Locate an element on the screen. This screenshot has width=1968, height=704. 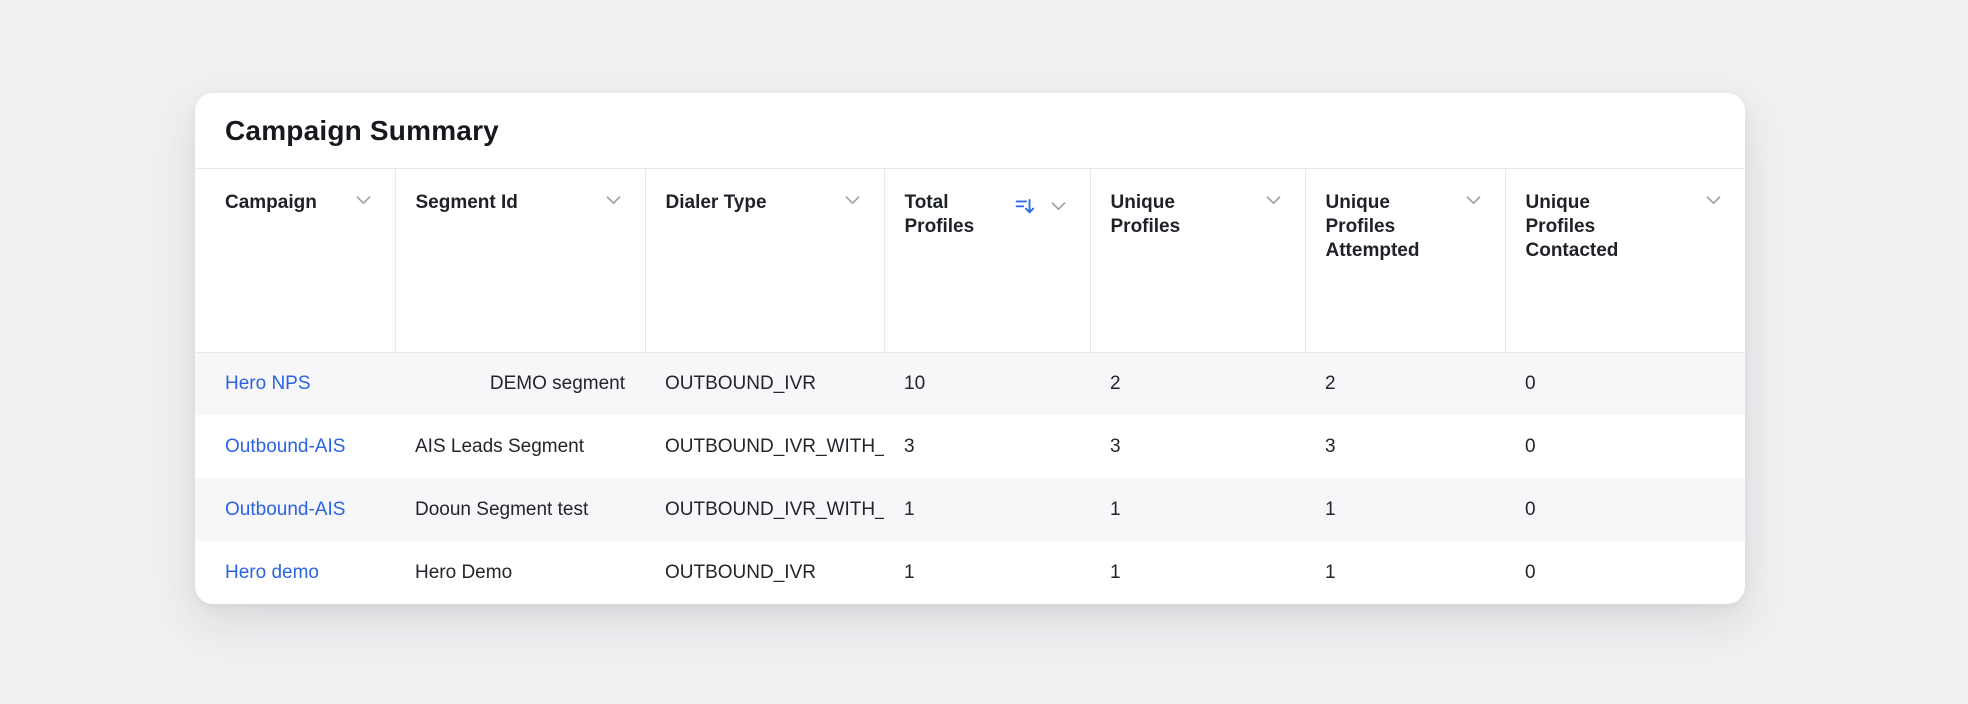
cell-total-profiles: 10 is located at coordinates (915, 383).